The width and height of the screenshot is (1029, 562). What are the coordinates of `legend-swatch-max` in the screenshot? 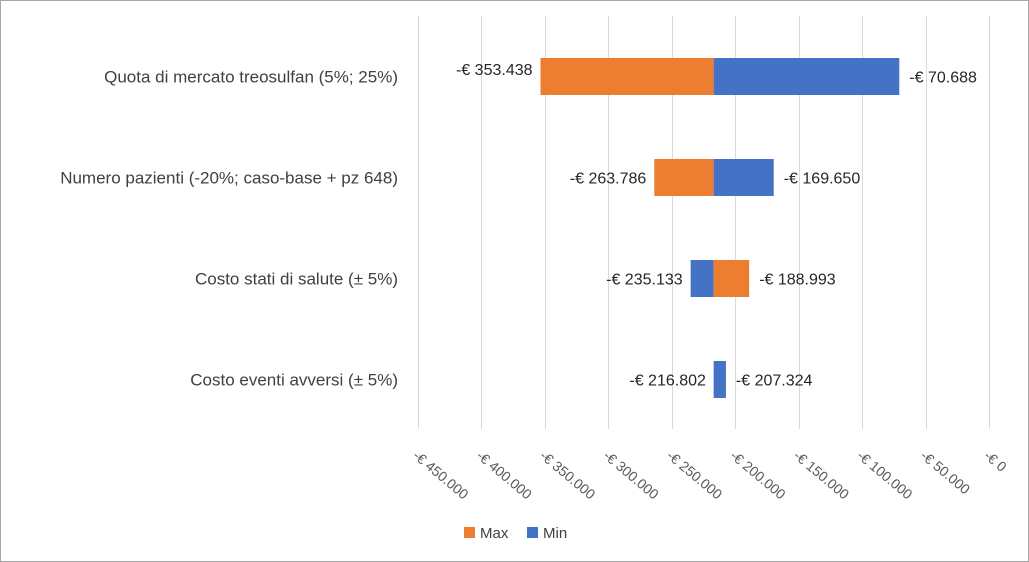 It's located at (469, 532).